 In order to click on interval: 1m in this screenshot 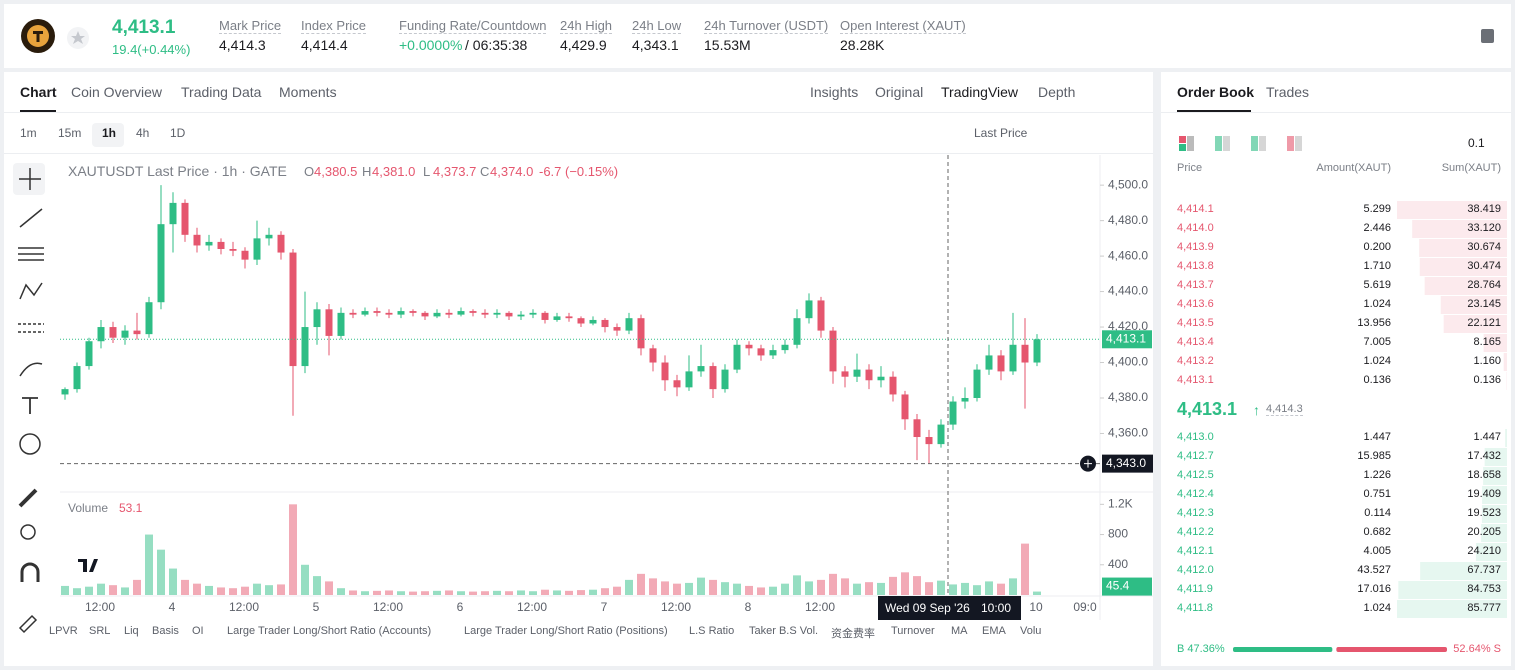, I will do `click(28, 133)`.